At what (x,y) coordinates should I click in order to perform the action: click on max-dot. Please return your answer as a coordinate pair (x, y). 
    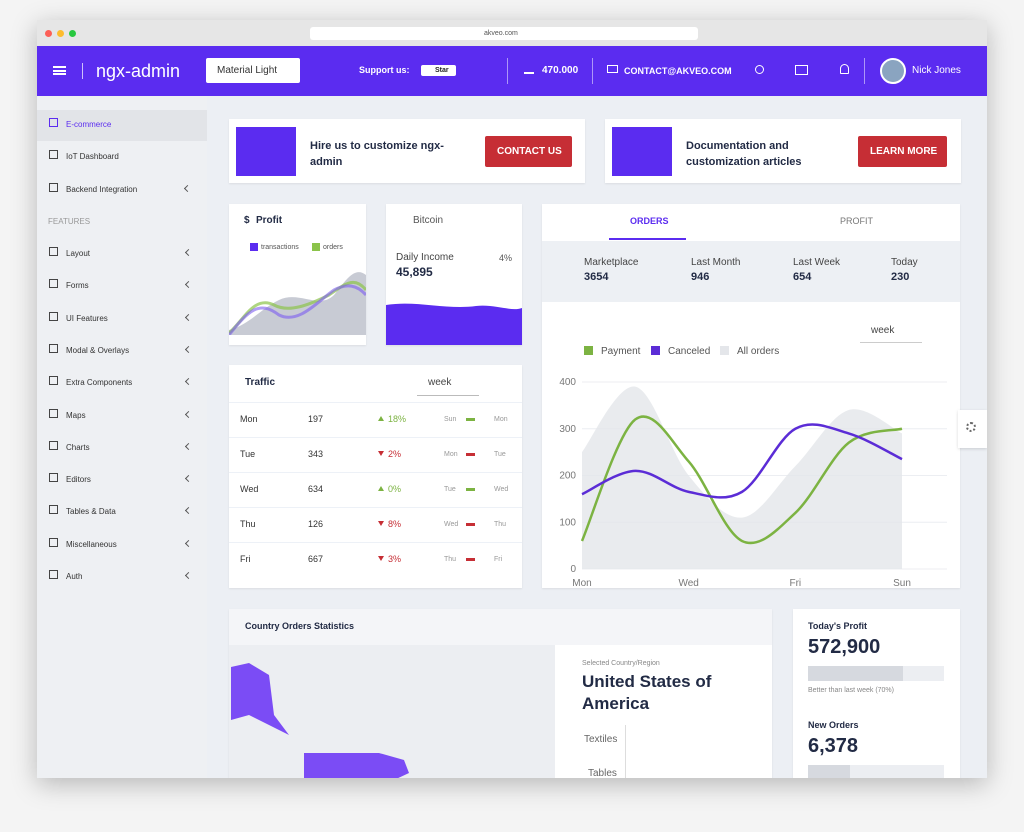
    Looking at the image, I should click on (72, 33).